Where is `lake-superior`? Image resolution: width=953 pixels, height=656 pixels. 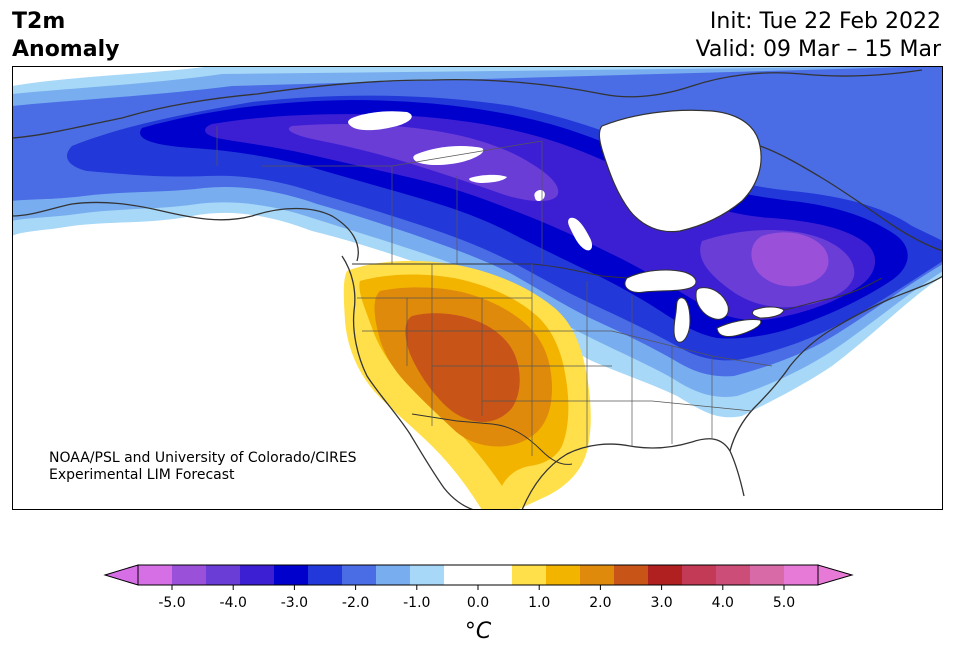 lake-superior is located at coordinates (660, 281).